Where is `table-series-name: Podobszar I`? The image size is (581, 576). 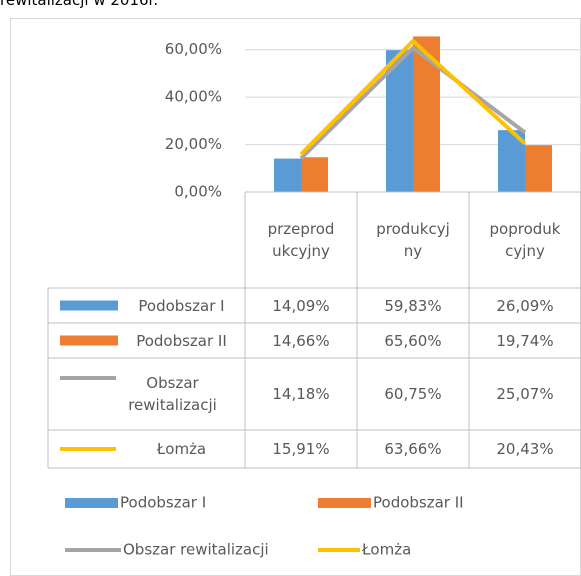
table-series-name: Podobszar I is located at coordinates (181, 305).